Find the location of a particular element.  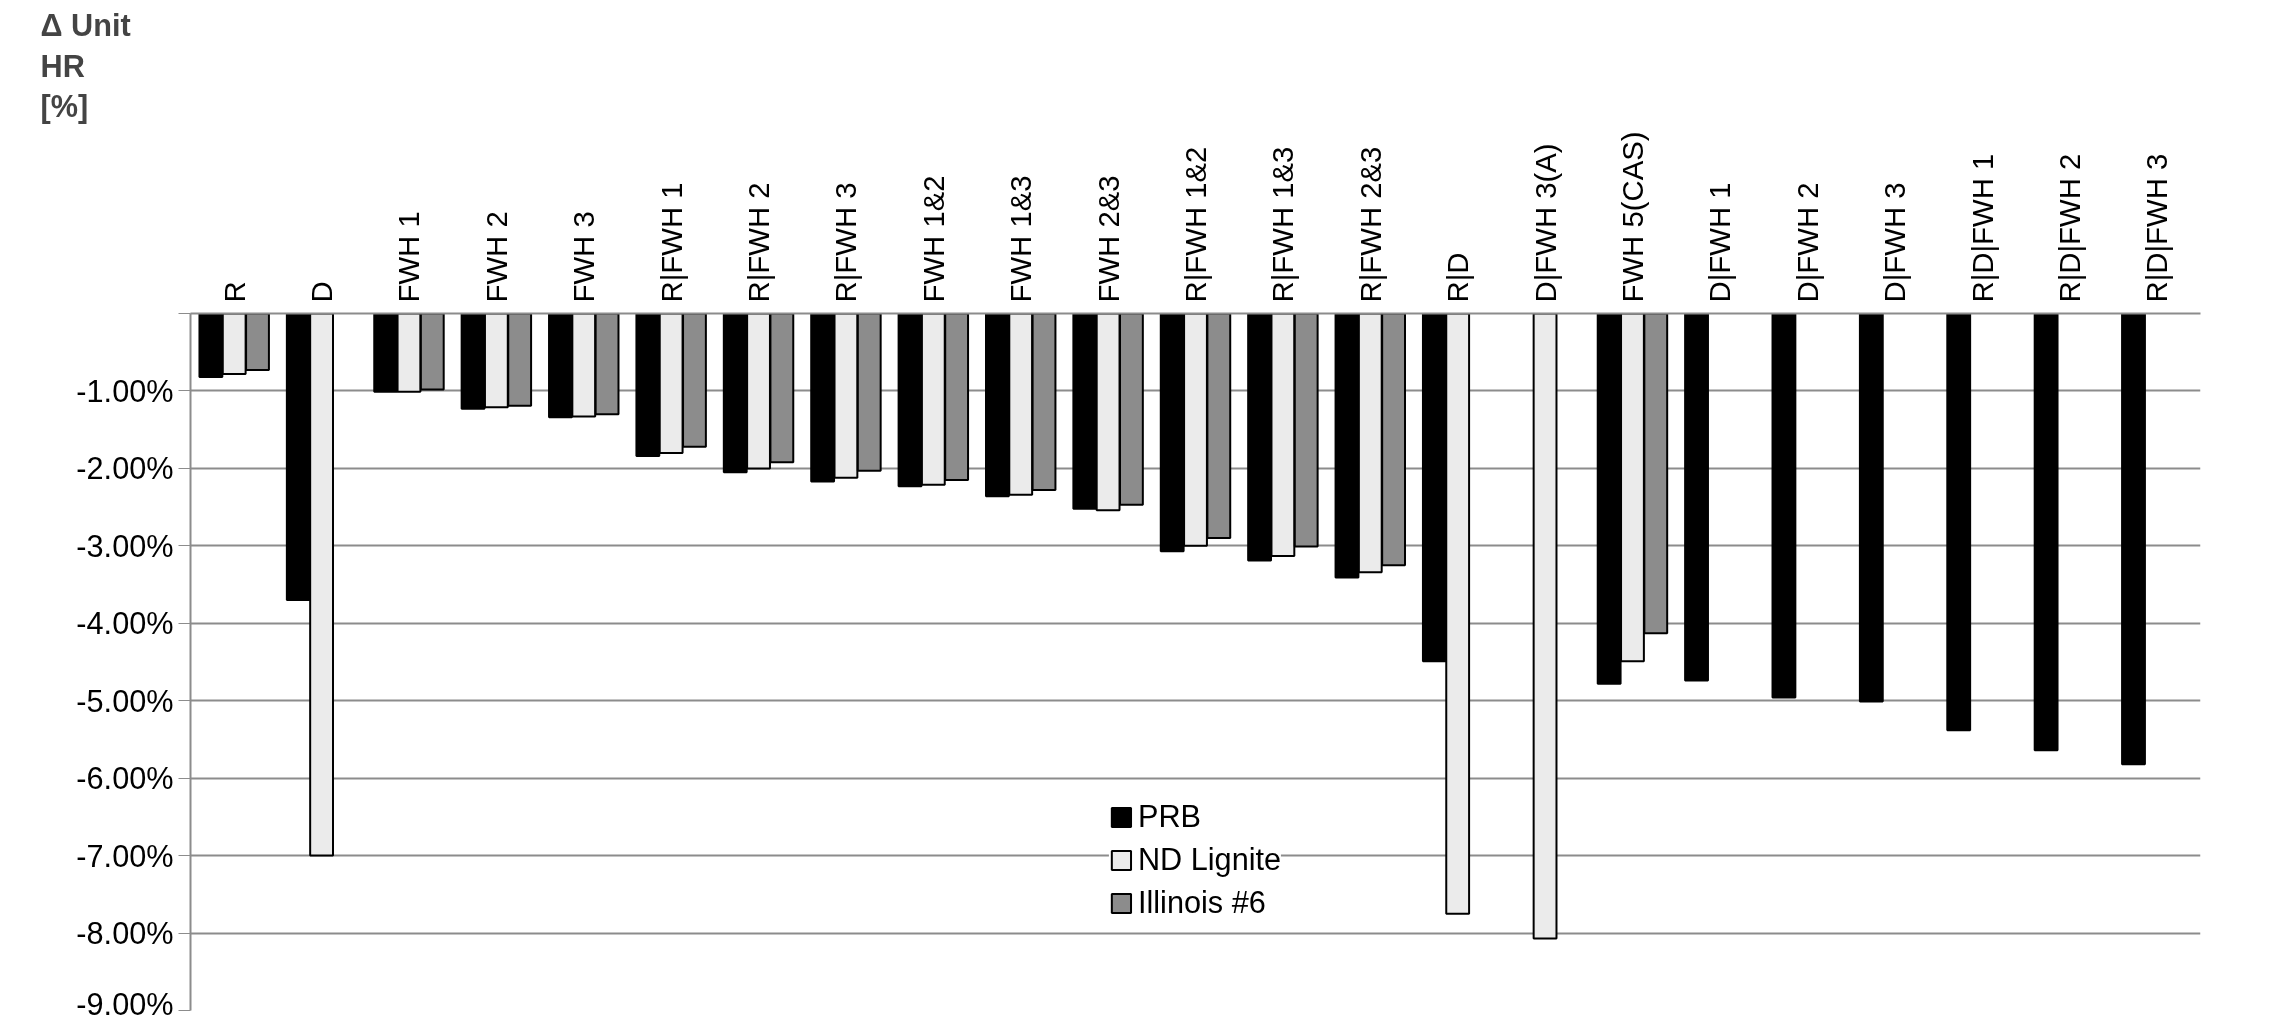

x-tick-label: R|FWH 3 is located at coordinates (846, 242).